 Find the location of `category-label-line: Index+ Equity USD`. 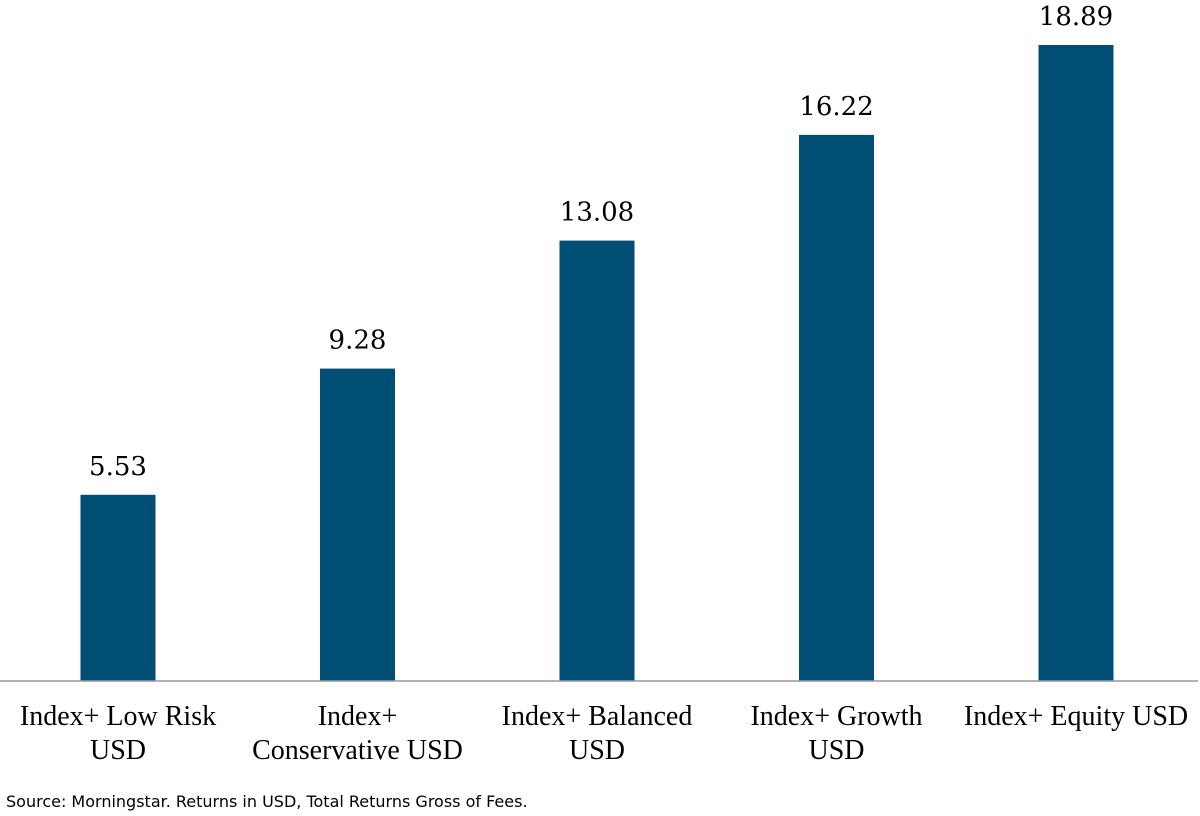

category-label-line: Index+ Equity USD is located at coordinates (1076, 716).